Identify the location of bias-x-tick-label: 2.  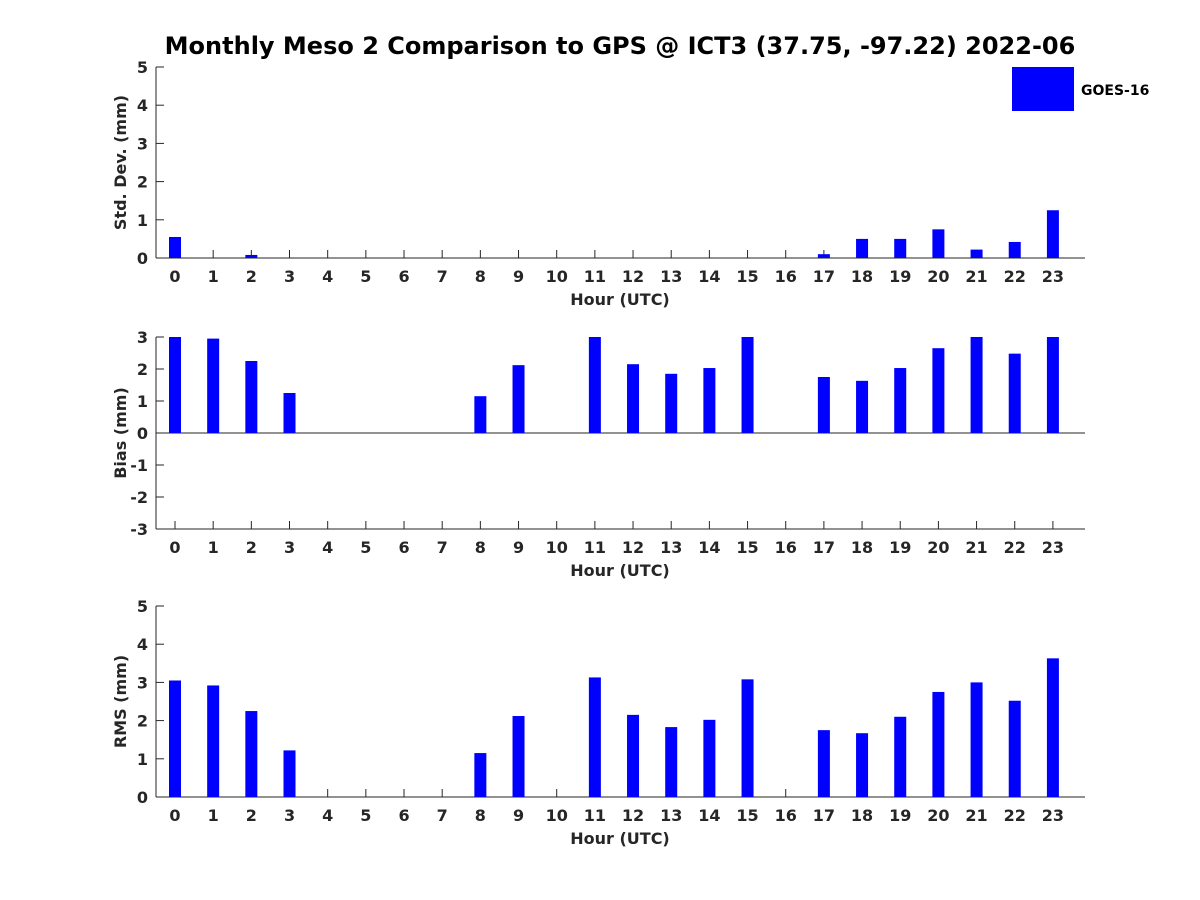
(251, 547).